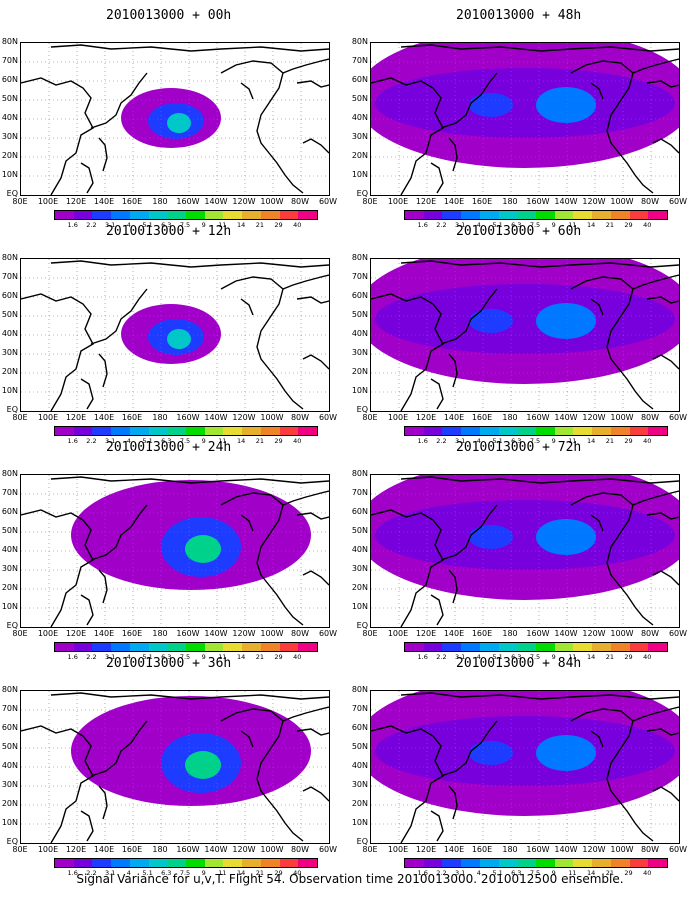 Image resolution: width=700 pixels, height=900 pixels. What do you see at coordinates (510, 201) in the screenshot?
I see `lon-label: 180` at bounding box center [510, 201].